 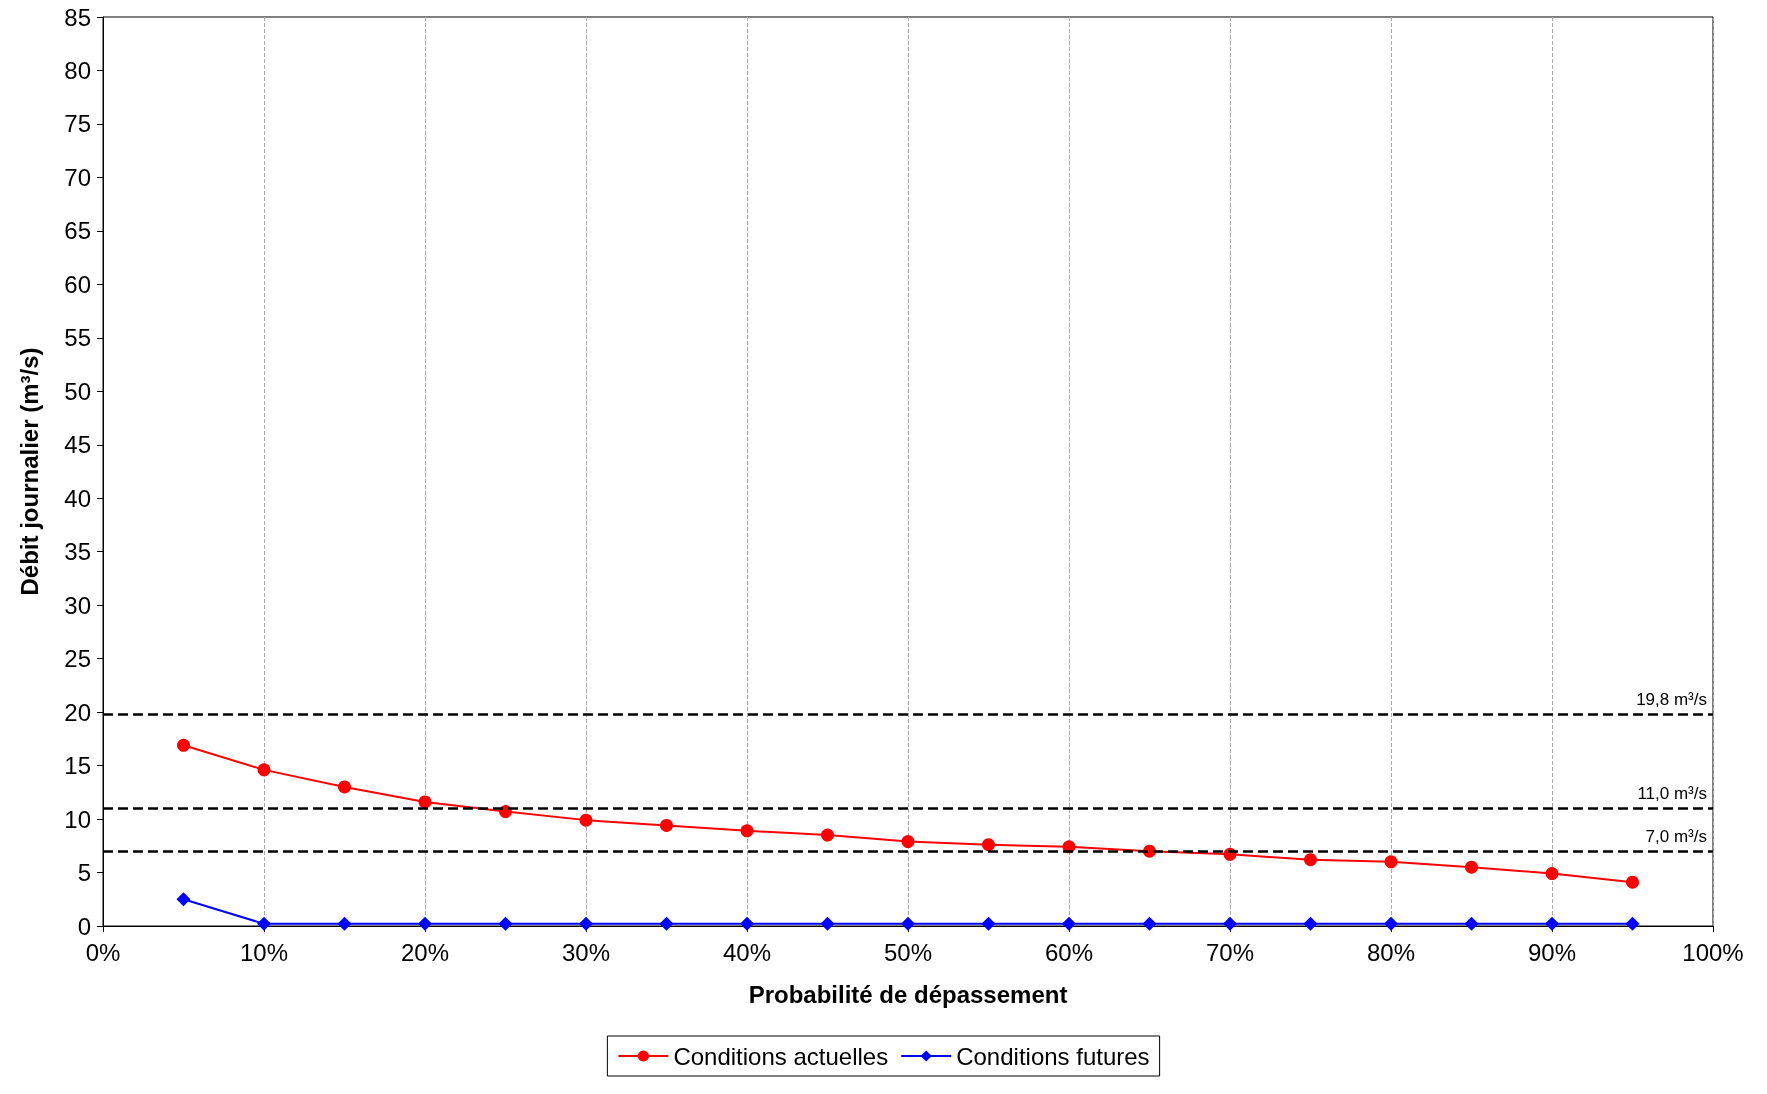 What do you see at coordinates (103, 952) in the screenshot?
I see `x-tick-label: 0%` at bounding box center [103, 952].